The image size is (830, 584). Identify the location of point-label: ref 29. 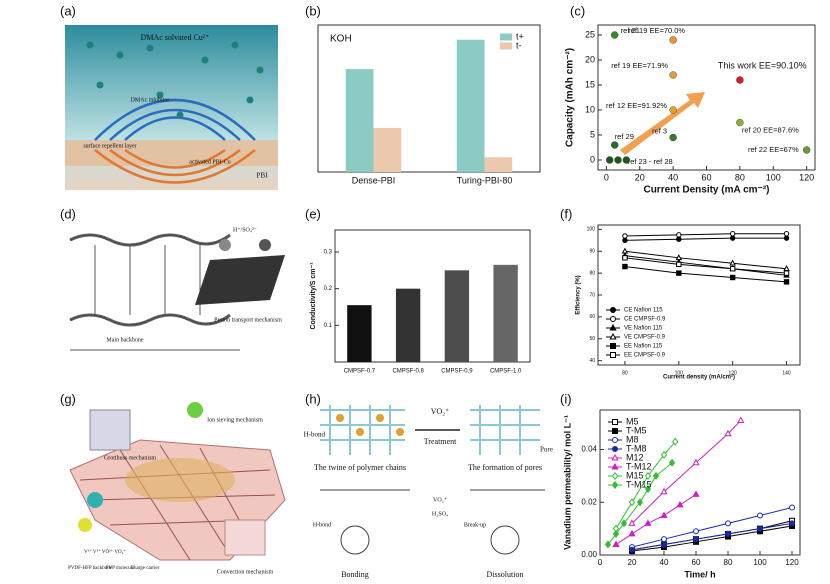
(624, 136).